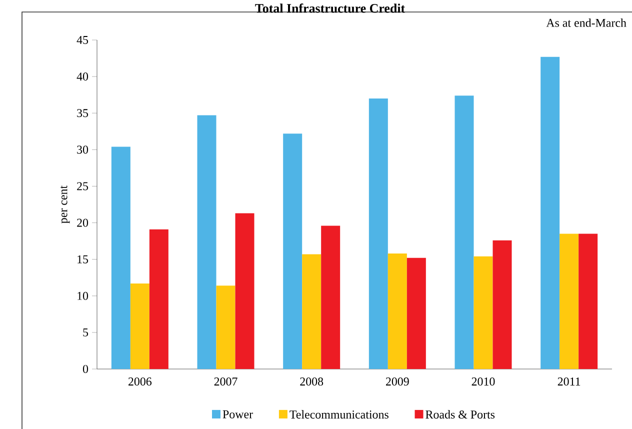 The width and height of the screenshot is (632, 429). I want to click on legend-label: Telecommunications, so click(339, 414).